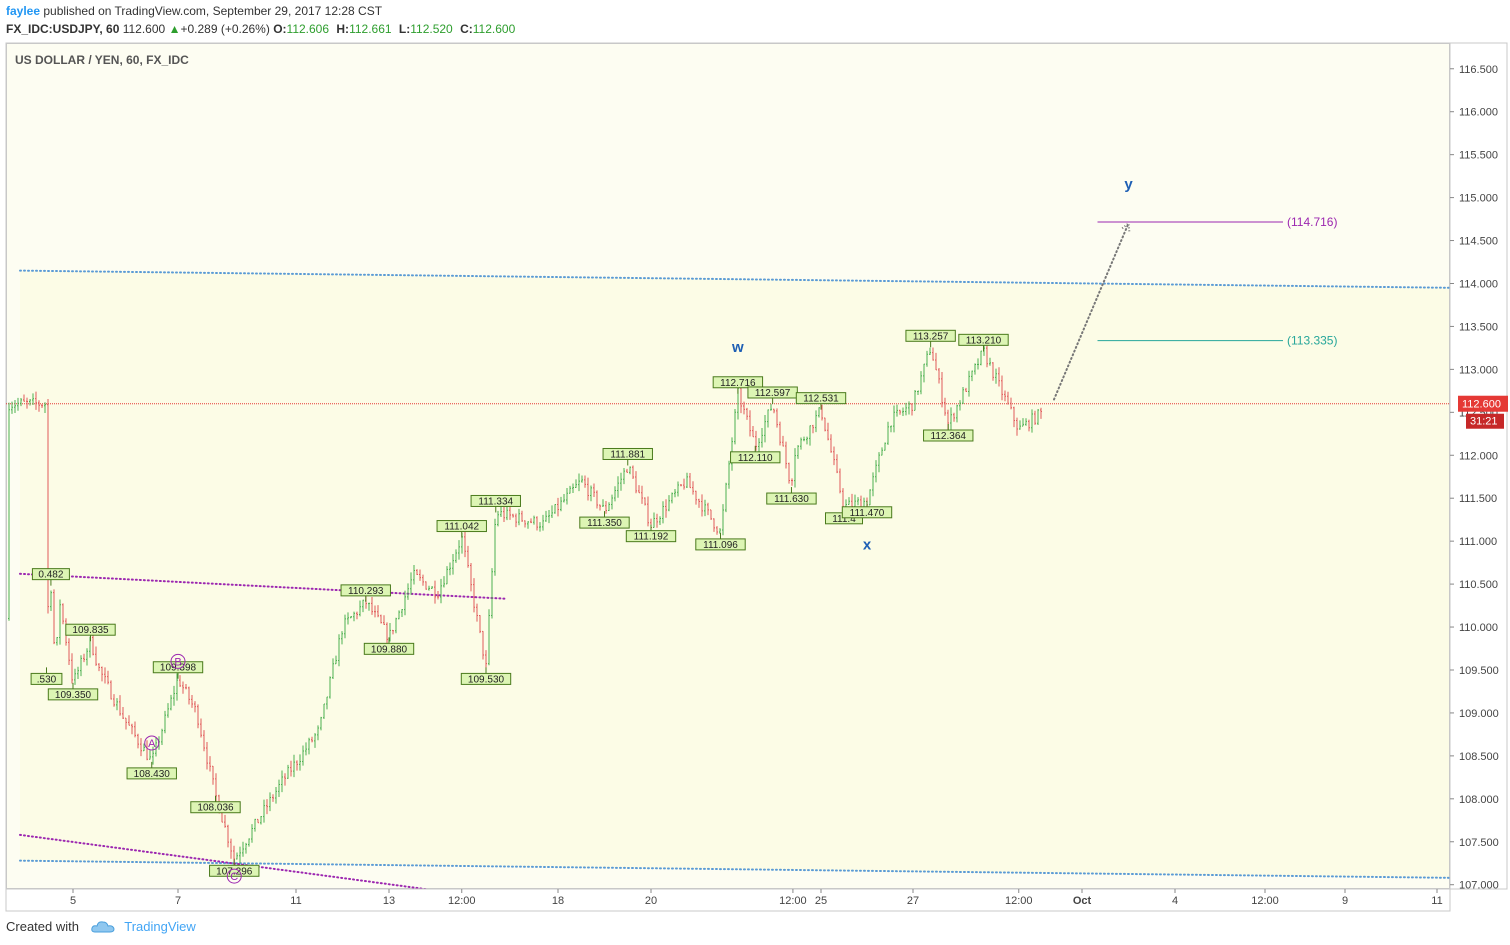 This screenshot has height=945, width=1510. What do you see at coordinates (1478, 542) in the screenshot?
I see `price-tick-label: 111.000` at bounding box center [1478, 542].